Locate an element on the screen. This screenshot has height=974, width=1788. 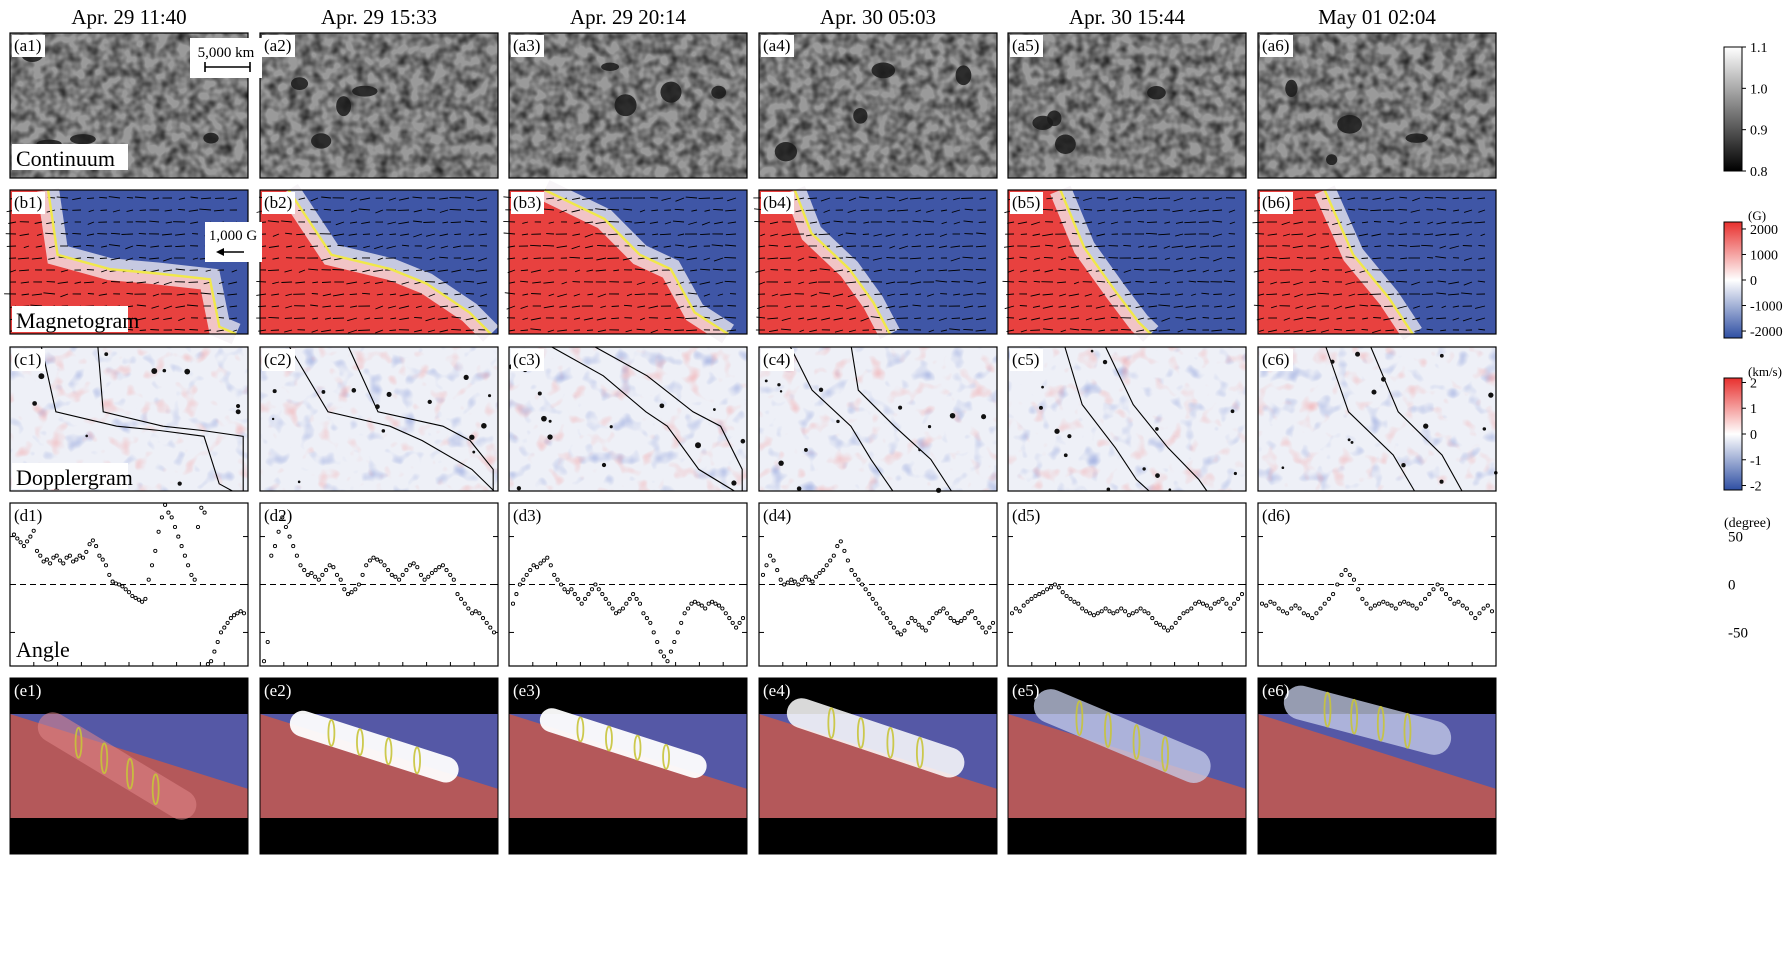
magnetogram-panel is located at coordinates (1124, 263).